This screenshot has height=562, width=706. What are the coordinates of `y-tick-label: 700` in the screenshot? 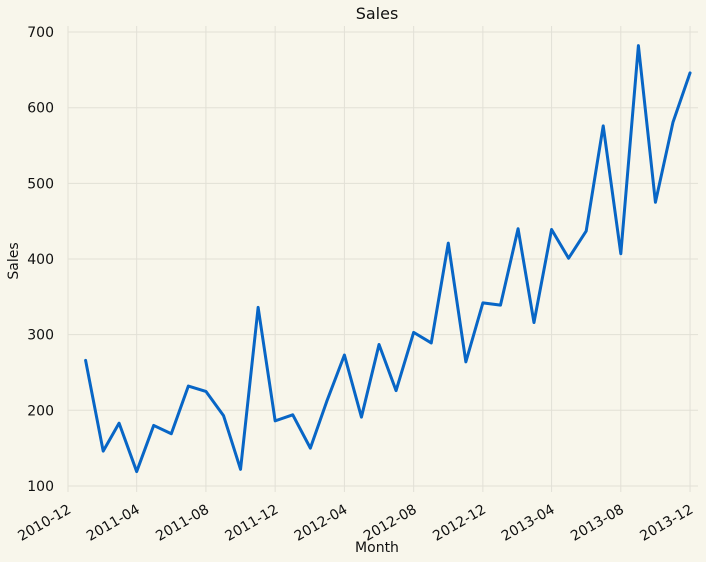 It's located at (40, 33).